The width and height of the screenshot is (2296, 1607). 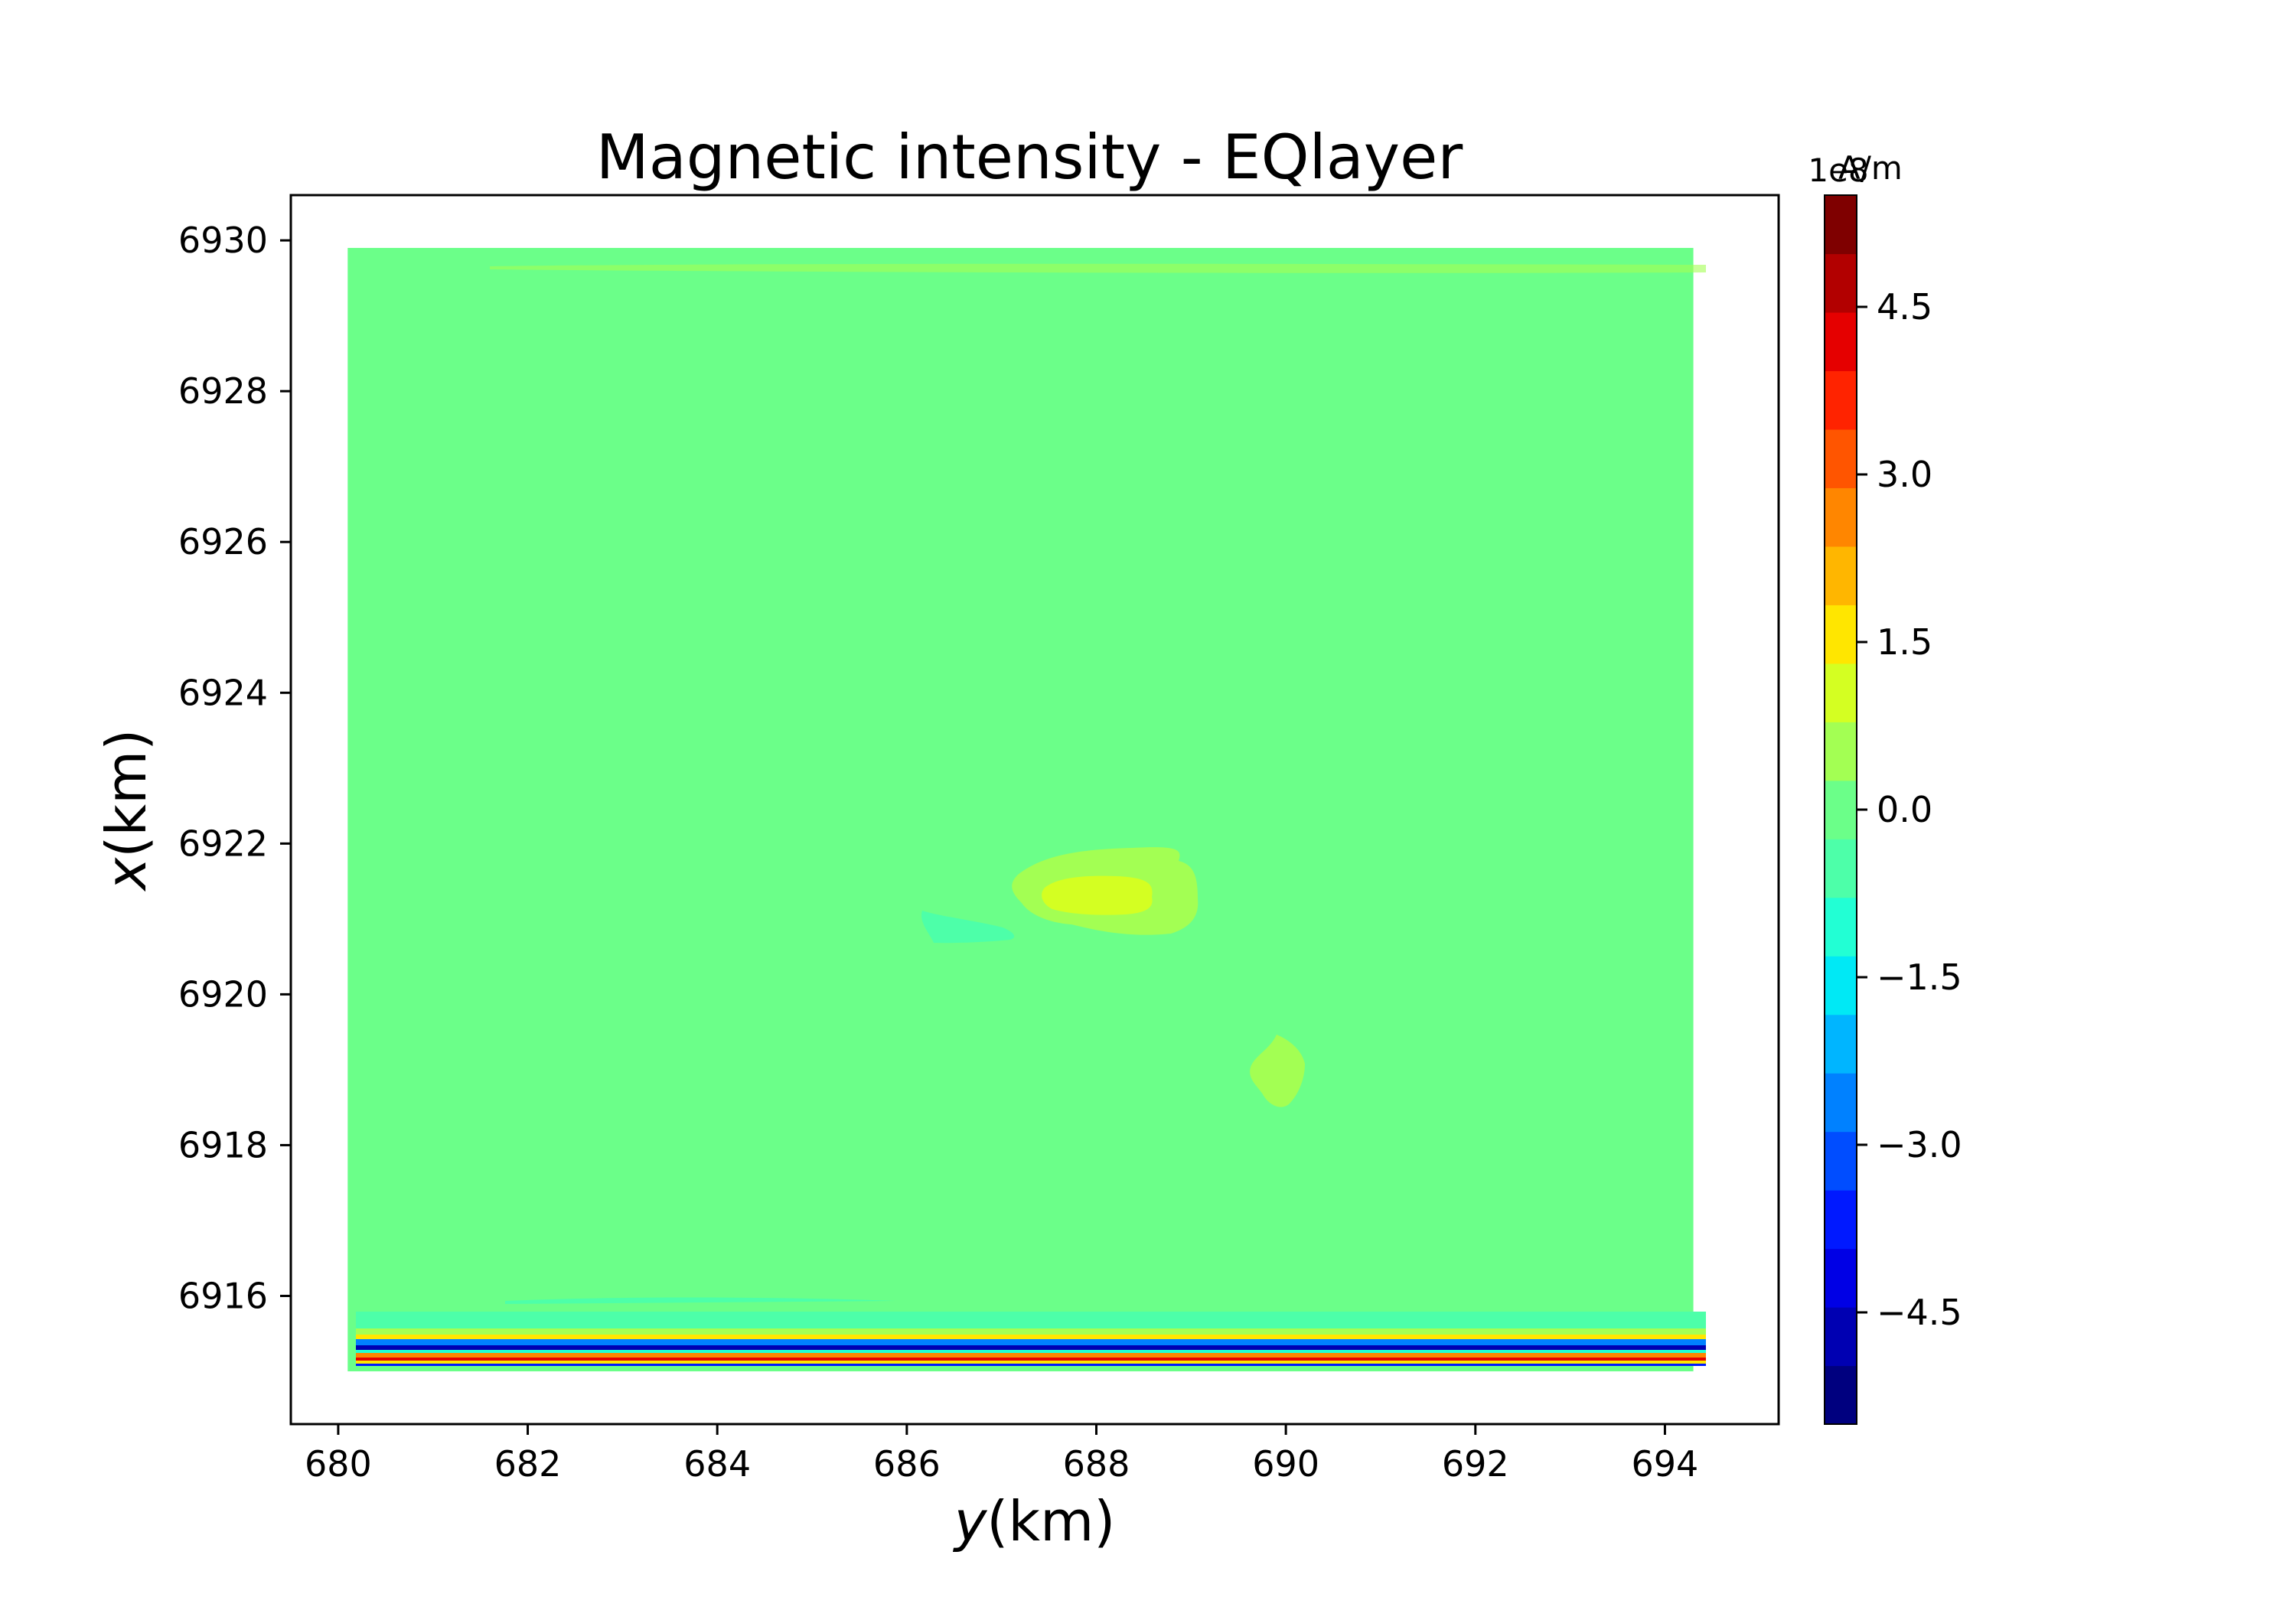 I want to click on bottom-edge-artifact-band, so click(x=1031, y=1331).